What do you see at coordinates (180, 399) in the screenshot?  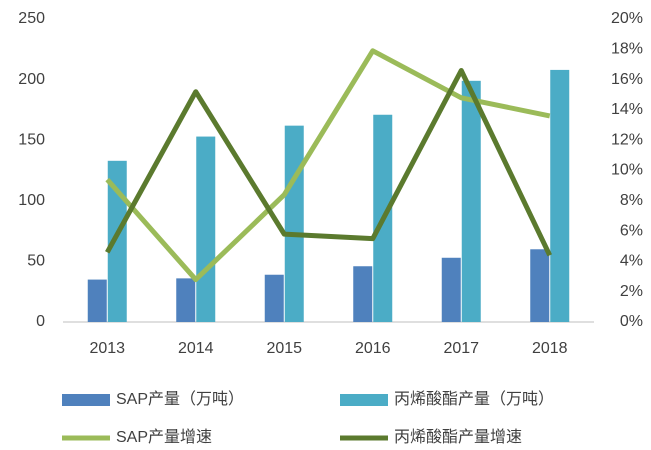 I see `legend-label: SAP产量（万吨）` at bounding box center [180, 399].